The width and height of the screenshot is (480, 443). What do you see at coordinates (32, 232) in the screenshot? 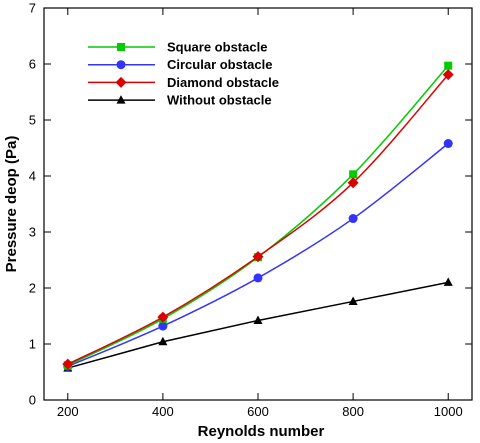
I see `y-tick-label: 3` at bounding box center [32, 232].